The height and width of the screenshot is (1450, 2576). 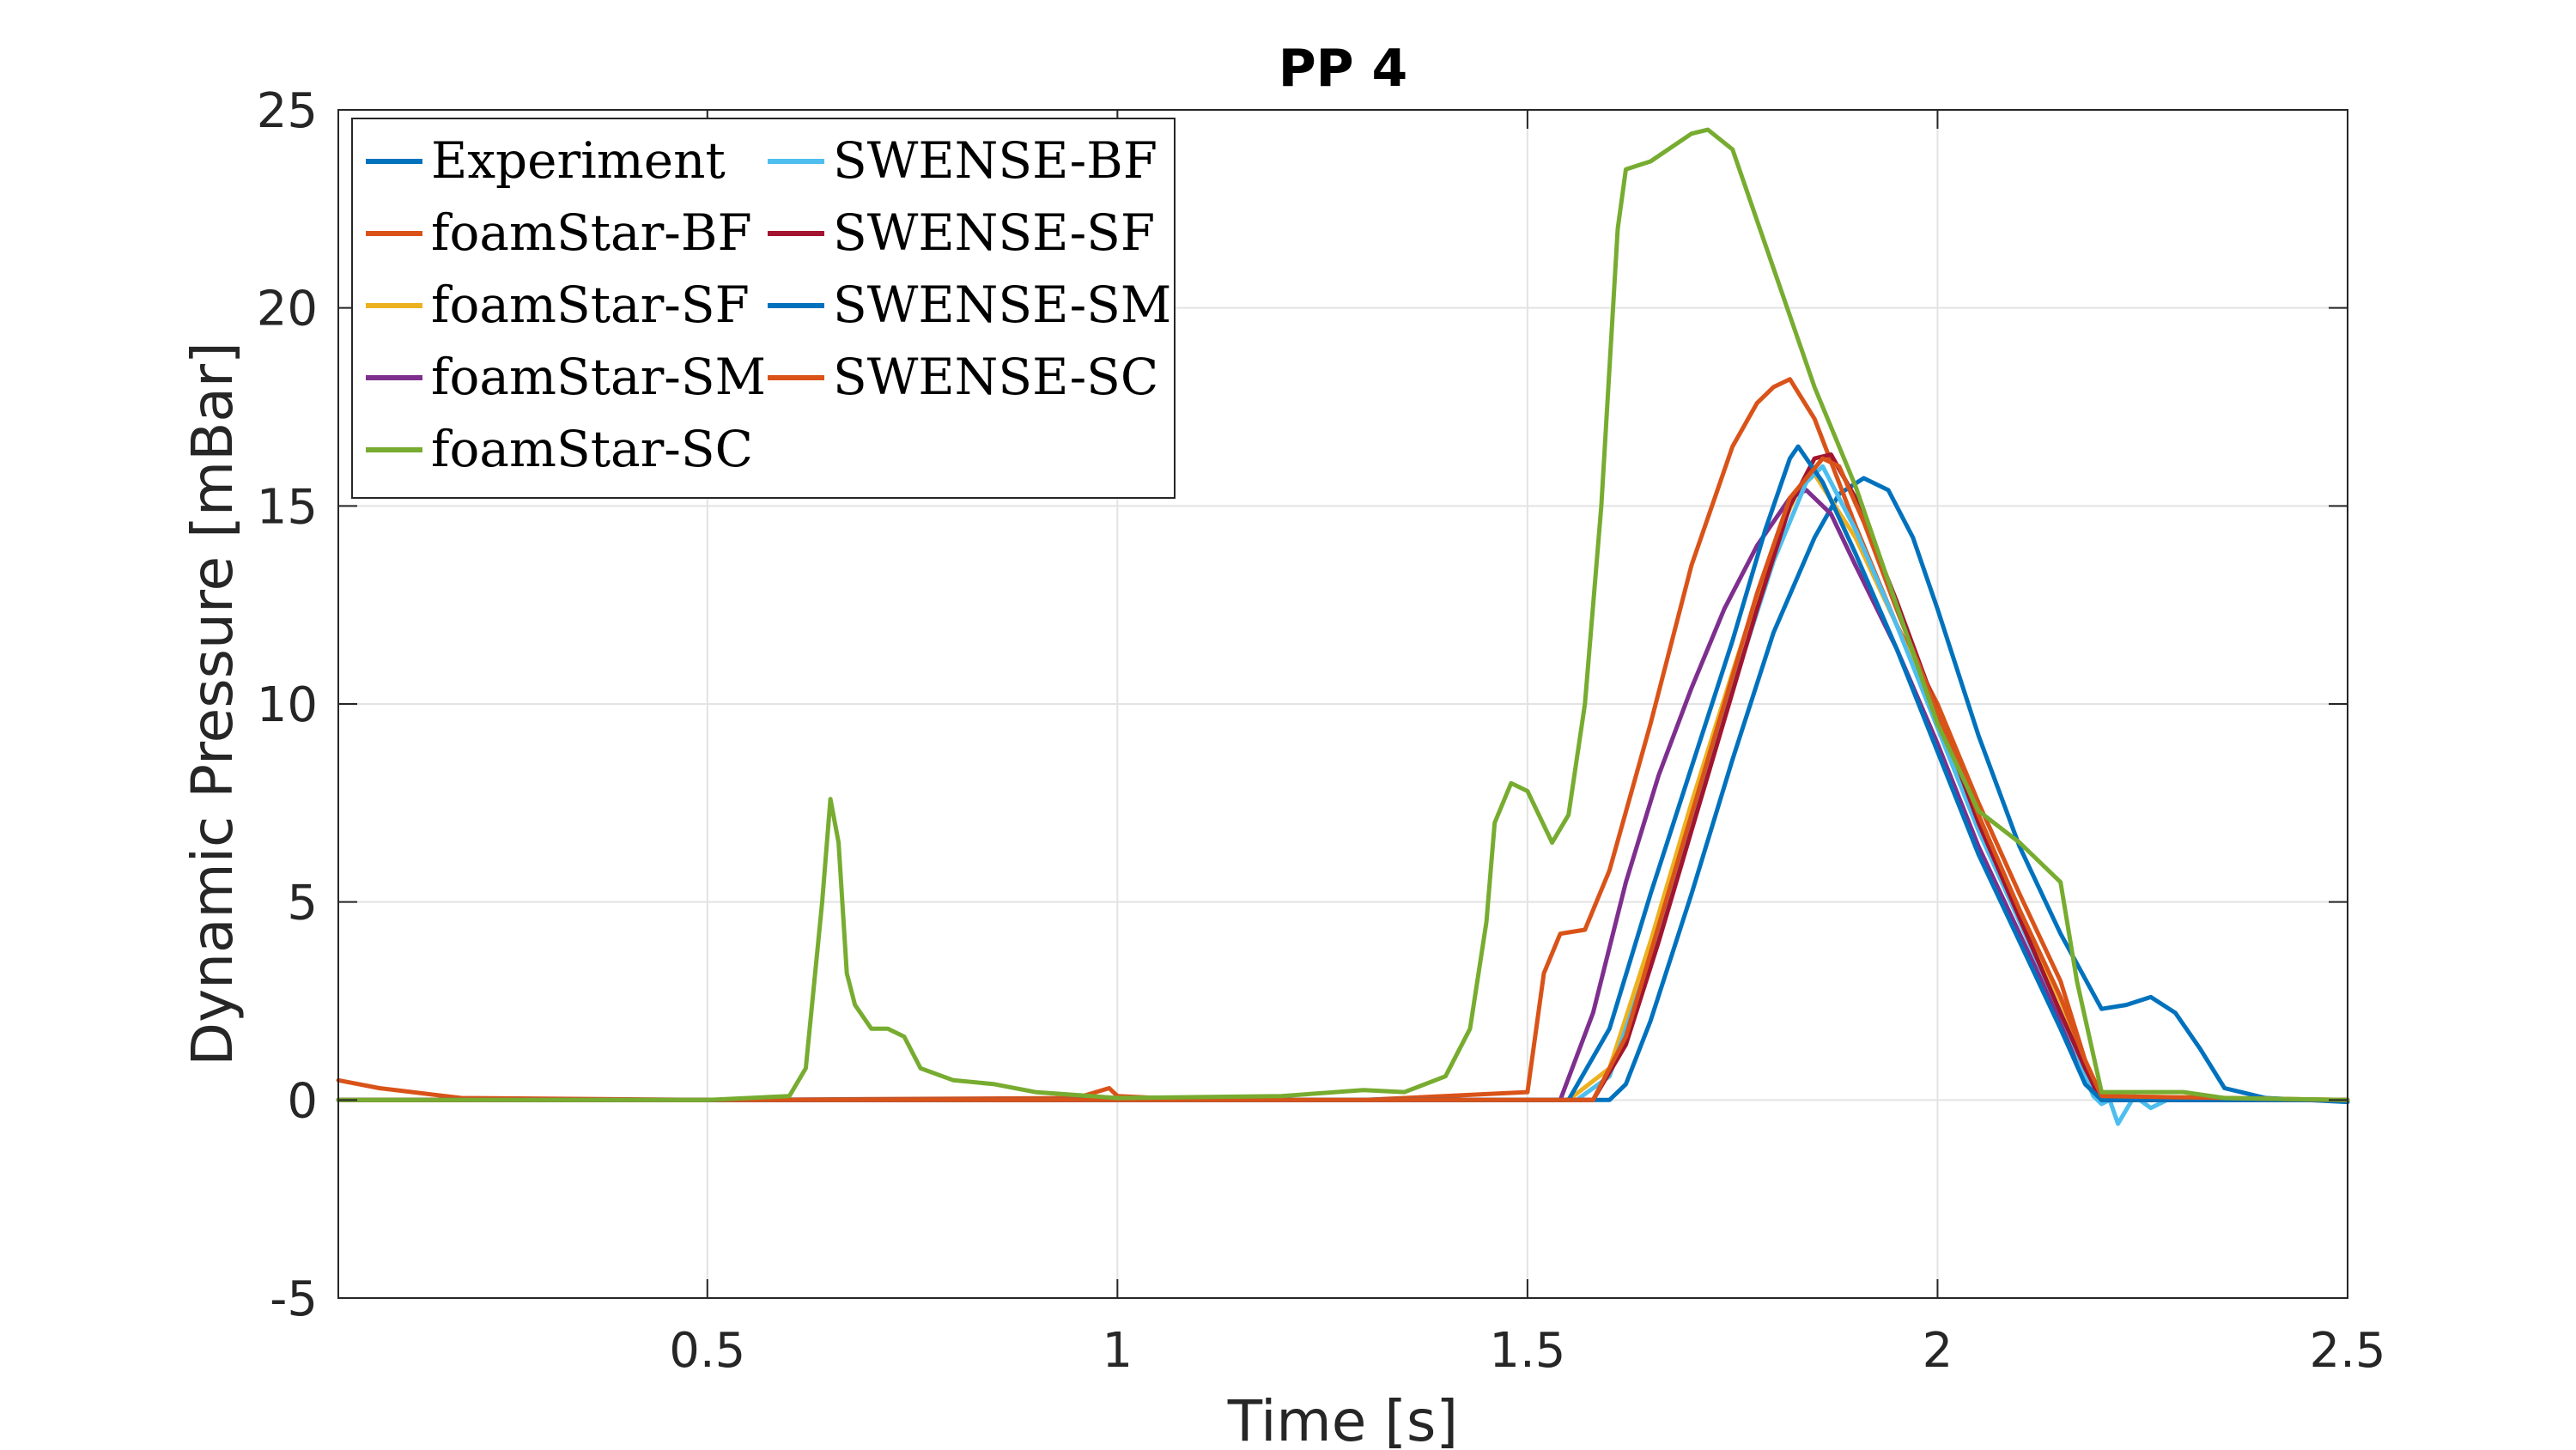 What do you see at coordinates (287, 507) in the screenshot?
I see `y-tick-label: 15` at bounding box center [287, 507].